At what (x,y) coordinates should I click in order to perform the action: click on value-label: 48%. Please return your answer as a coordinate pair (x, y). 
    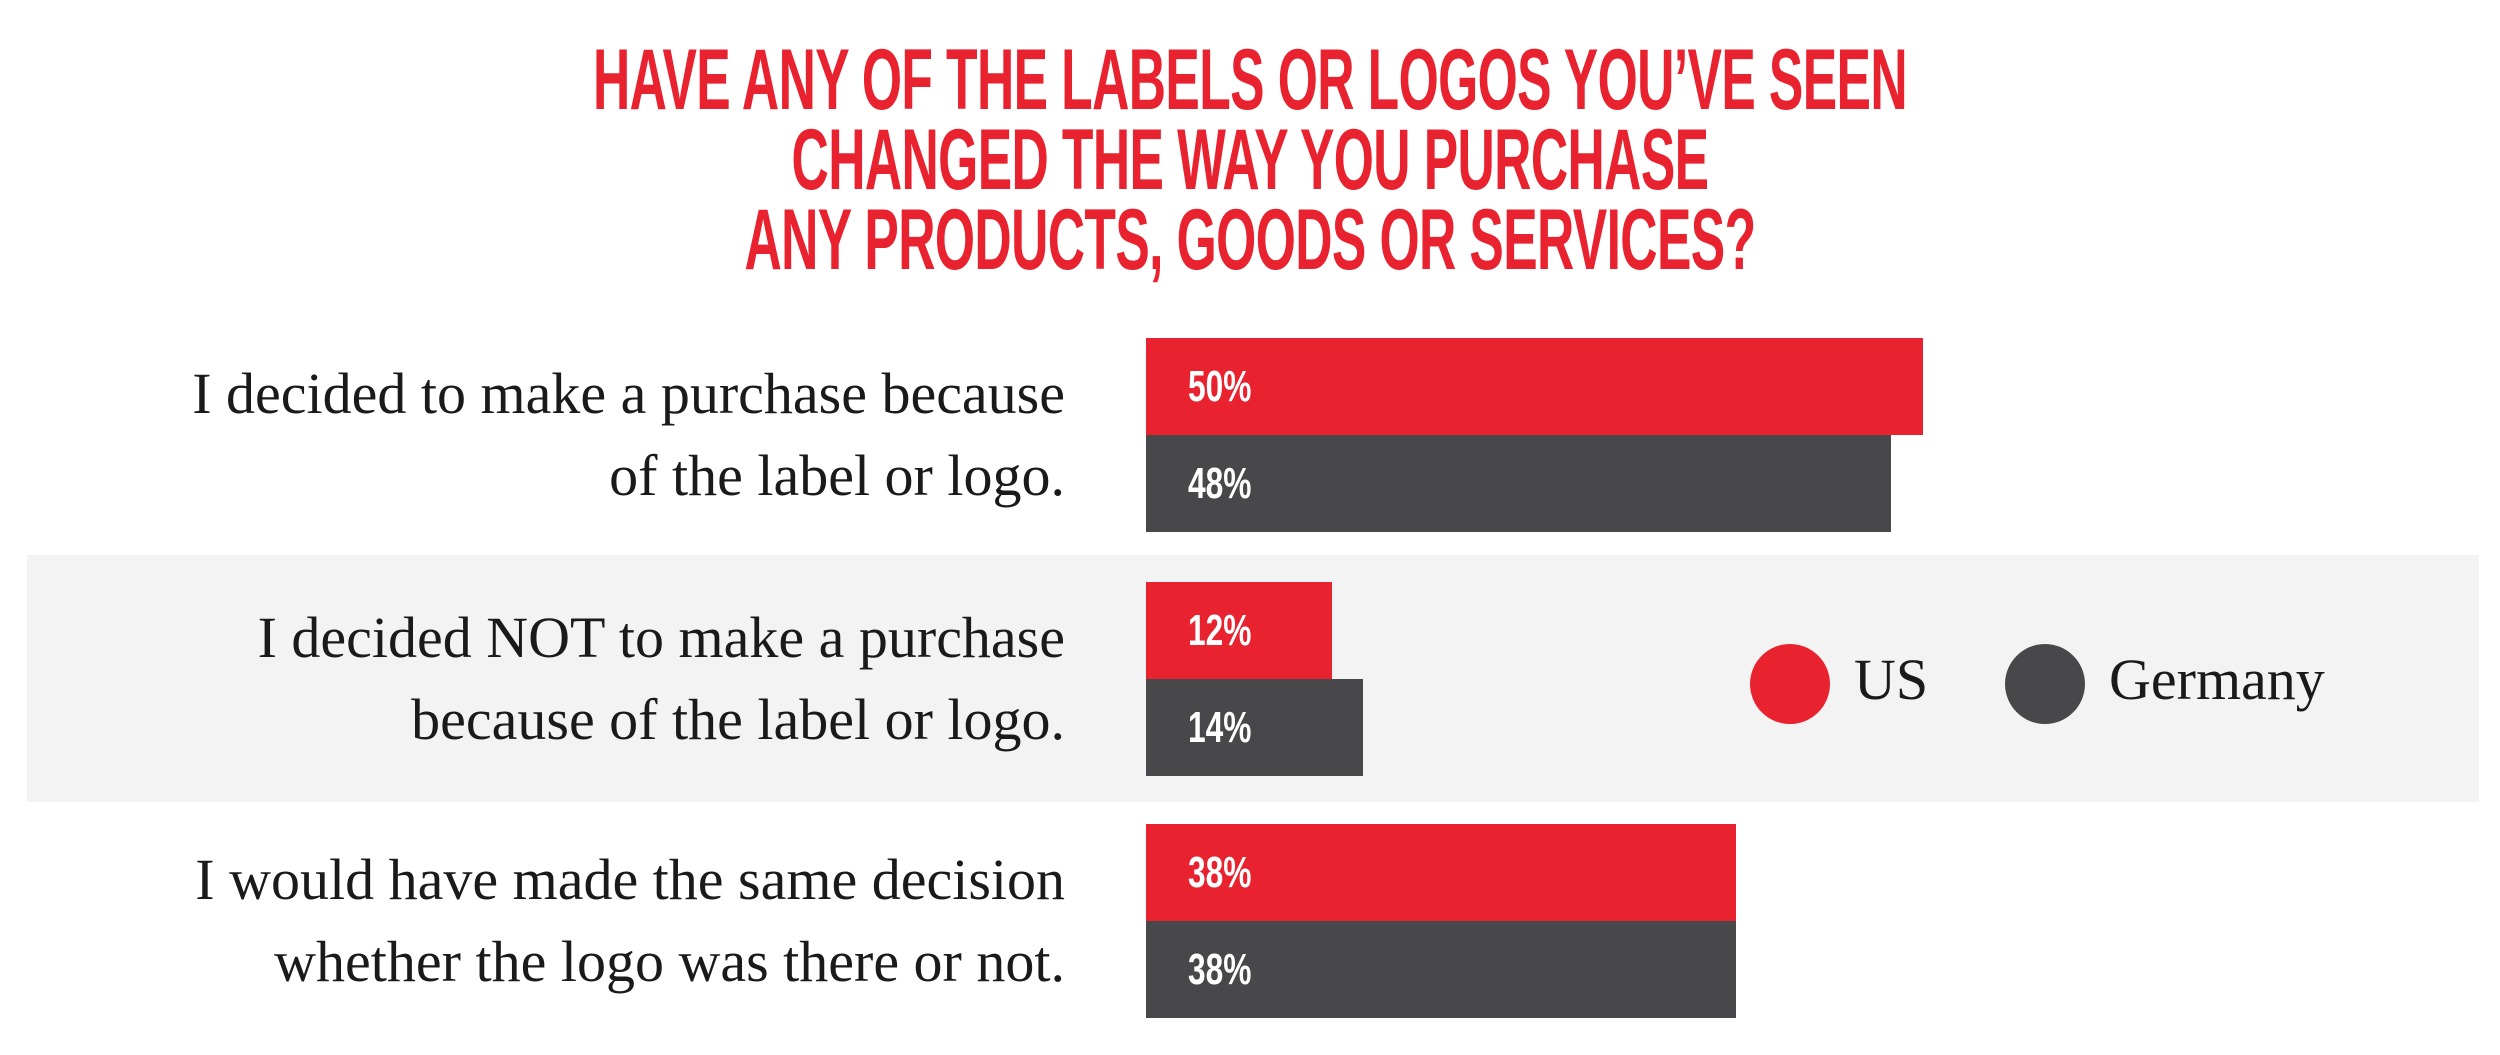
    Looking at the image, I should click on (1220, 483).